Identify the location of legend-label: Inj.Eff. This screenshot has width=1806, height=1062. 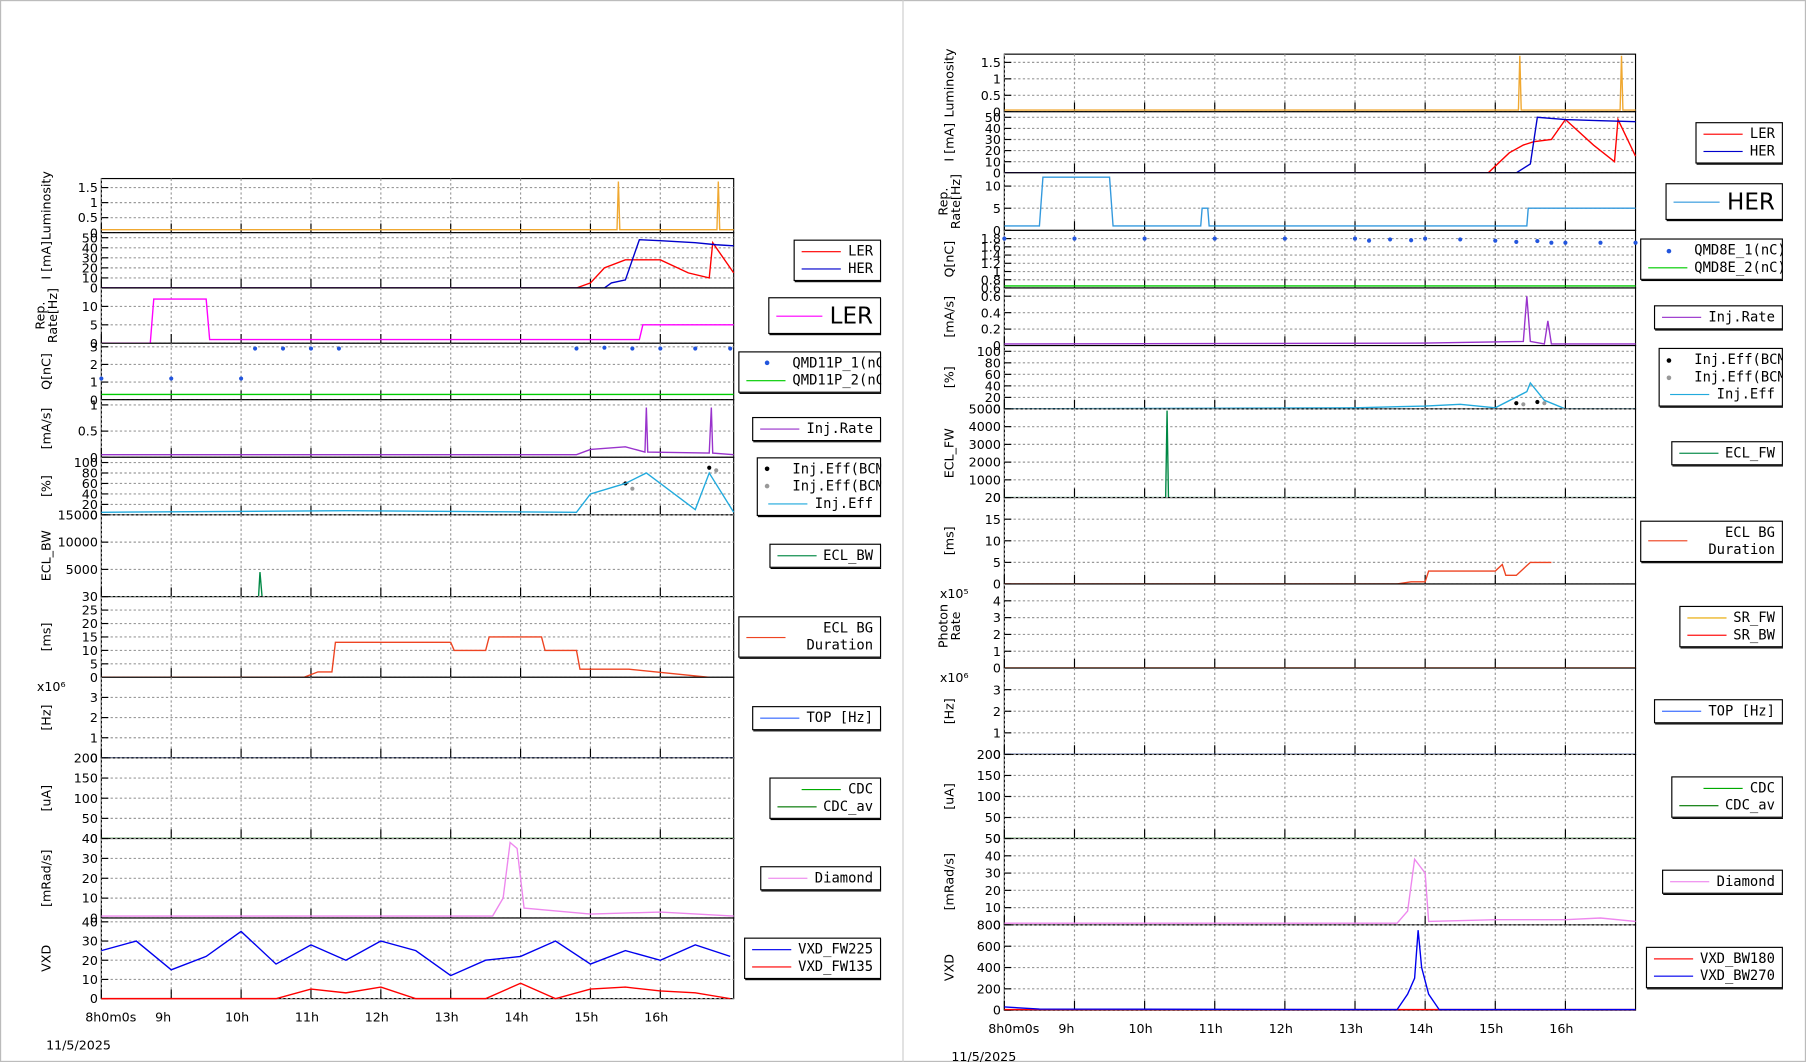
(1745, 393).